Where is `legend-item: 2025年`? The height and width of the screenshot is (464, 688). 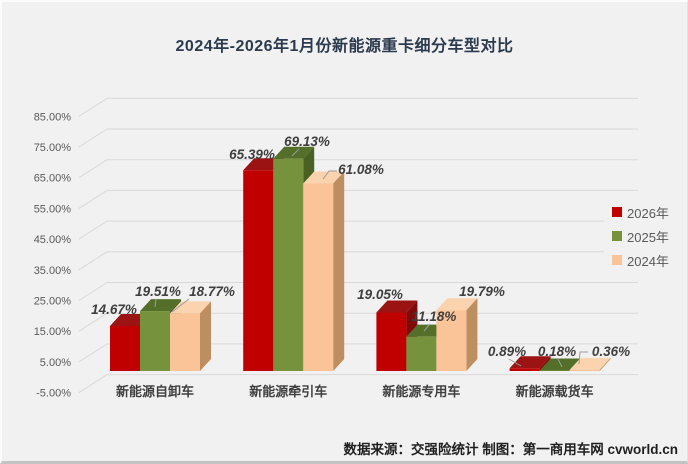
legend-item: 2025年 is located at coordinates (647, 236).